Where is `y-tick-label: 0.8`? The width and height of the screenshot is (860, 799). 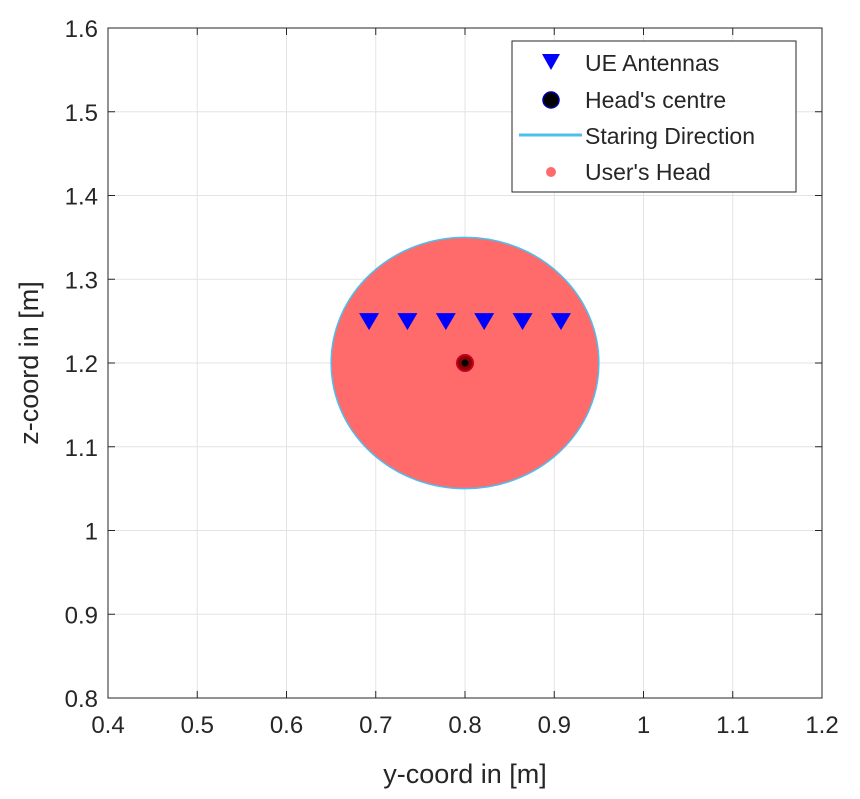 y-tick-label: 0.8 is located at coordinates (81, 699).